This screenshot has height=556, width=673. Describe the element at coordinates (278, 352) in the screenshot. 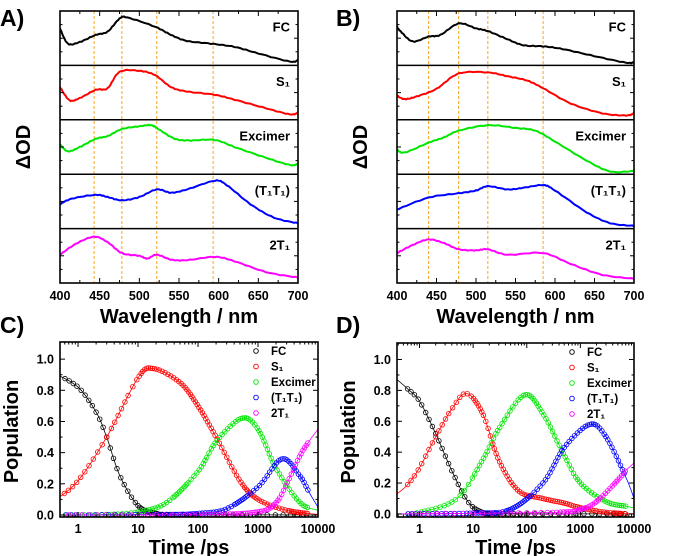

I see `legend-label: FC` at that location.